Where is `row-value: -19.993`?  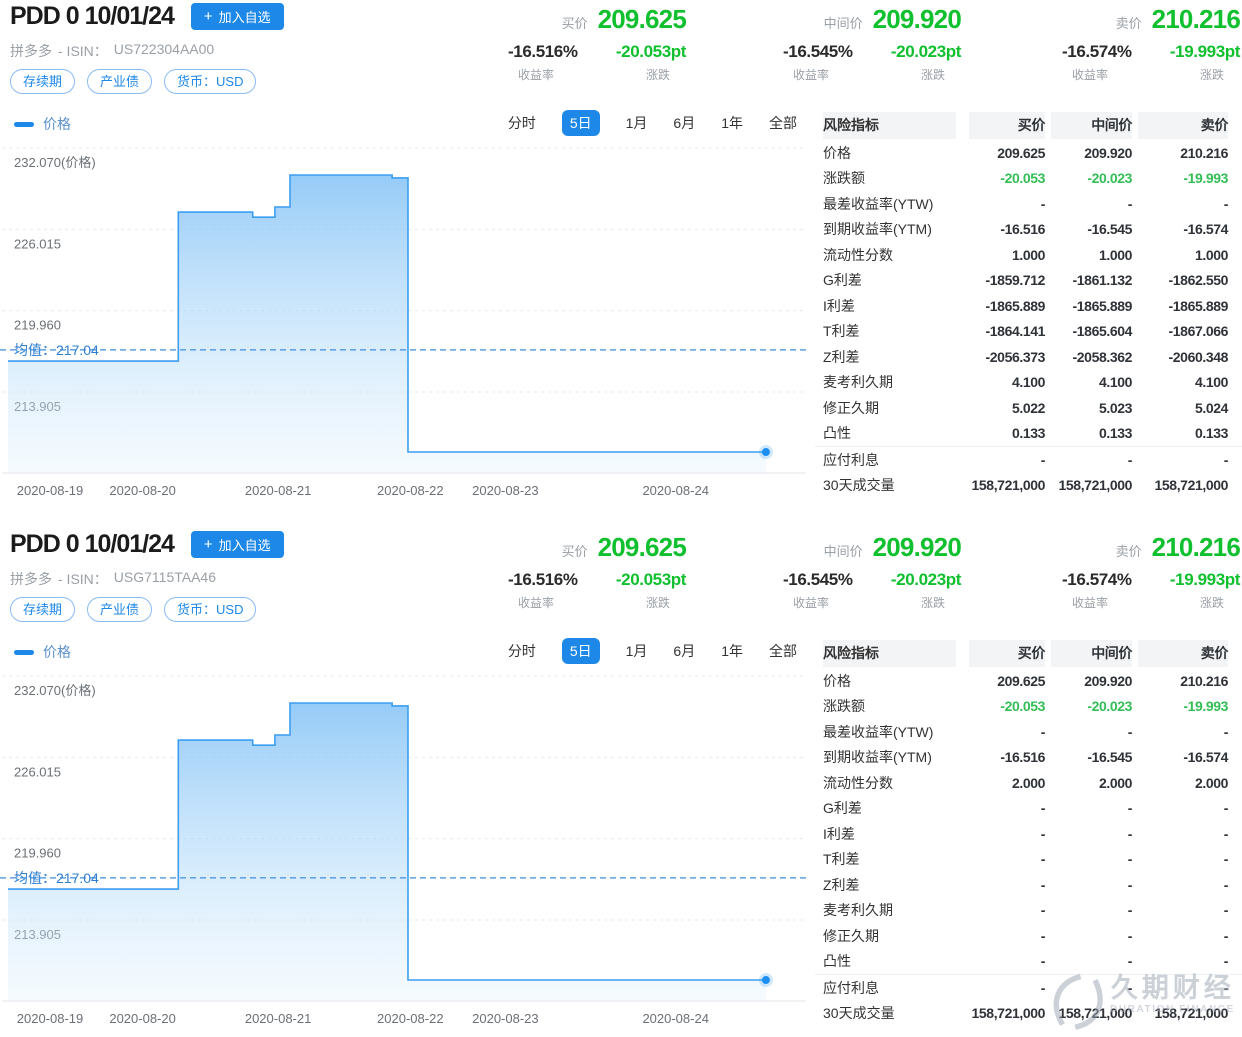 row-value: -19.993 is located at coordinates (1205, 706).